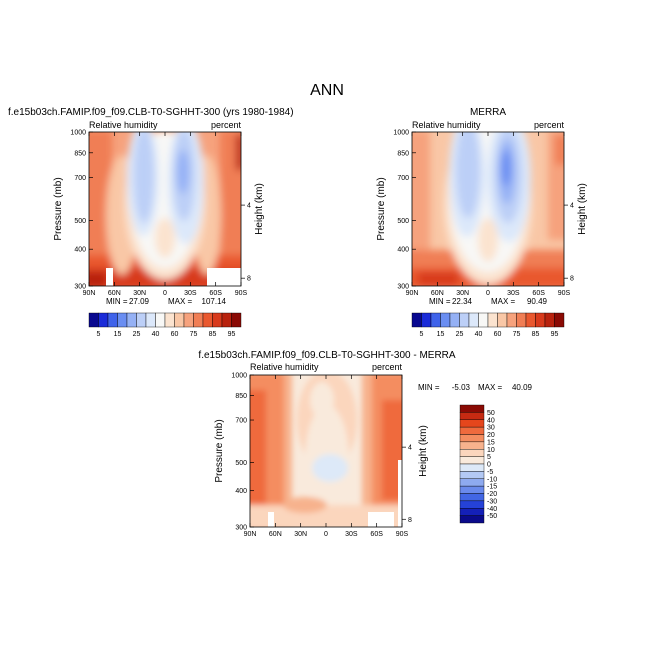 Image resolution: width=654 pixels, height=654 pixels. What do you see at coordinates (156, 334) in the screenshot?
I see `panel-model-colorbar-label: 40` at bounding box center [156, 334].